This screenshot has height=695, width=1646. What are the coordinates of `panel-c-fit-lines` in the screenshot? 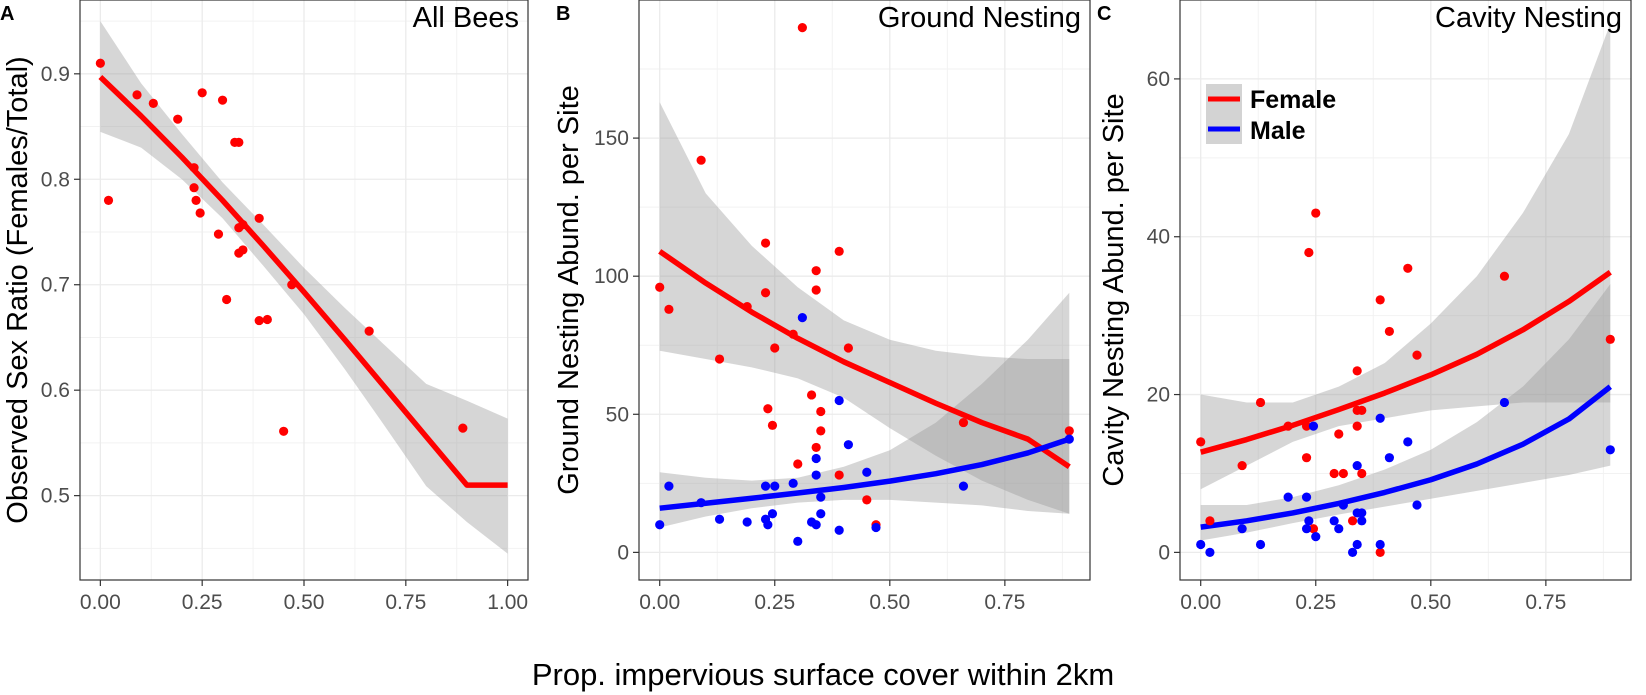 It's located at (1405, 399).